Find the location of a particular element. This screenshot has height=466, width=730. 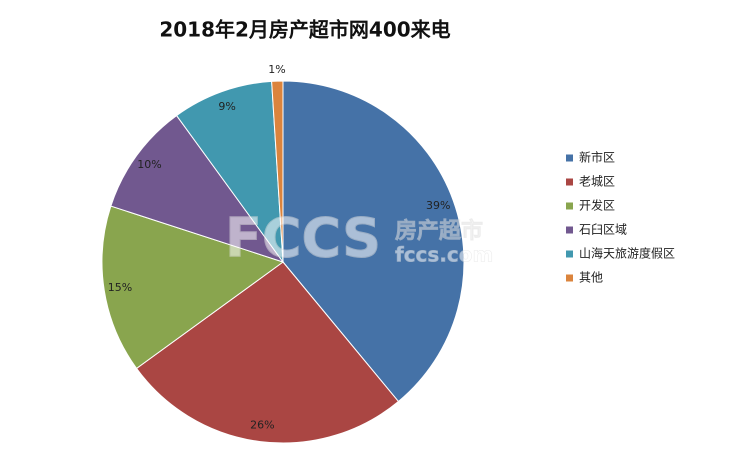

legend-label: 新市区 is located at coordinates (597, 157).